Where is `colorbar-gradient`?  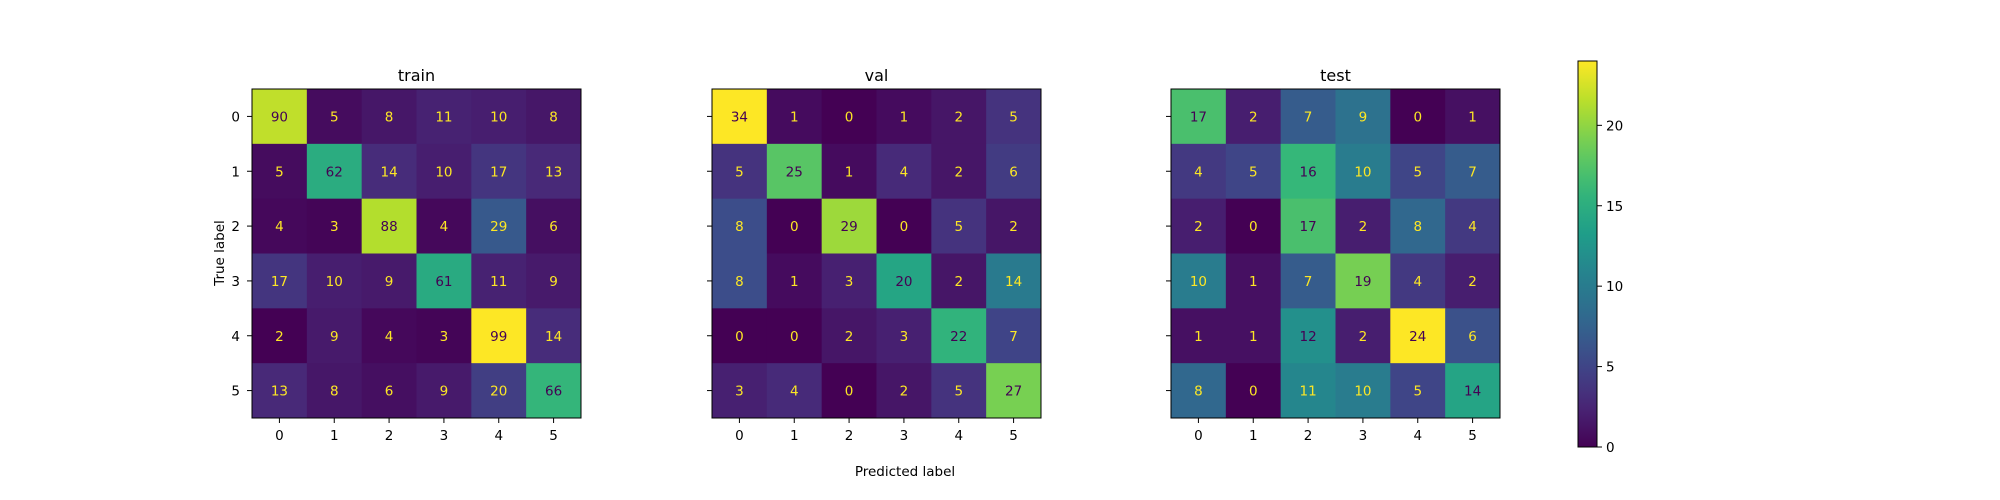 colorbar-gradient is located at coordinates (1587, 254).